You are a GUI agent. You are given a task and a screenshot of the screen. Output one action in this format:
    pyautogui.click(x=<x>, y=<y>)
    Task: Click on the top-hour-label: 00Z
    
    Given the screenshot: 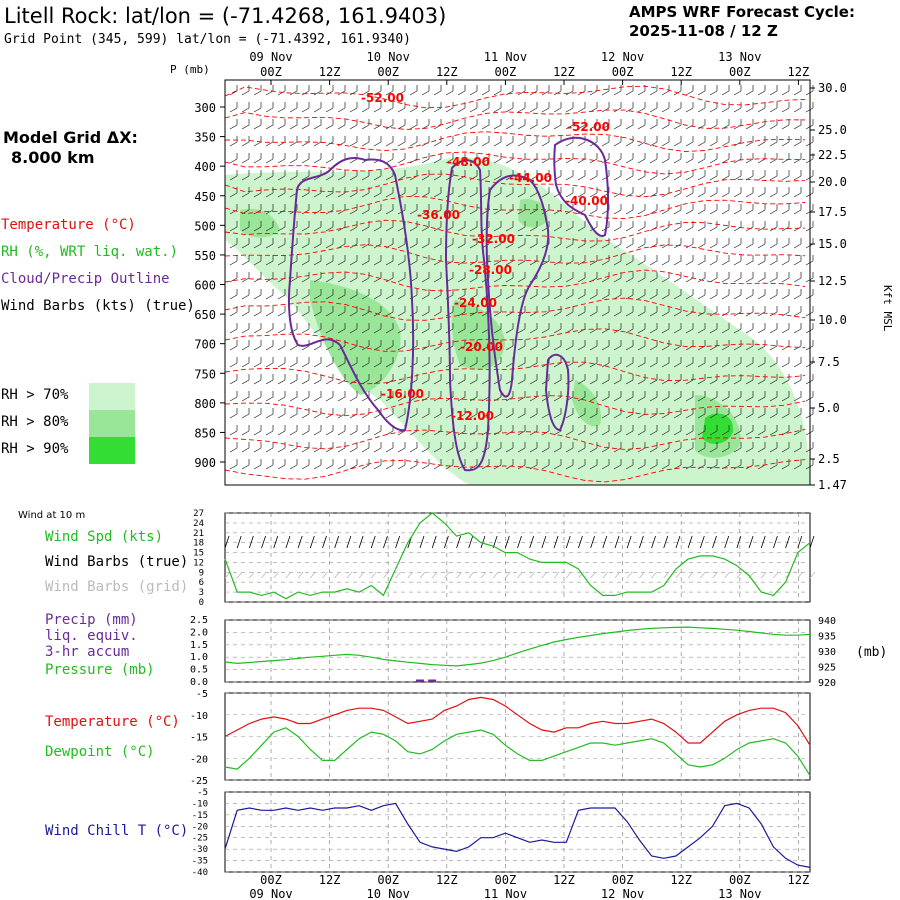 What is the action you would take?
    pyautogui.click(x=623, y=72)
    